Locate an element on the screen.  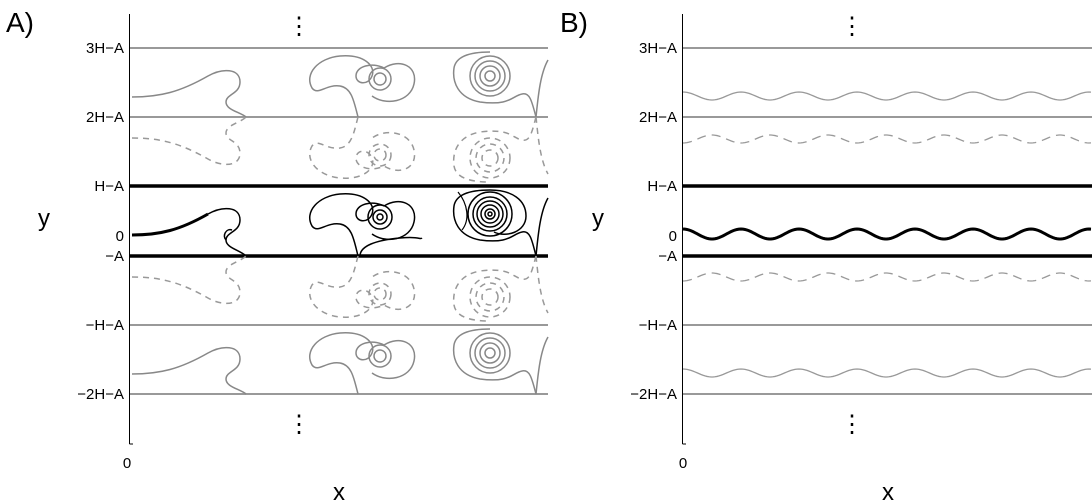
primary-wave is located at coordinates (887, 234).